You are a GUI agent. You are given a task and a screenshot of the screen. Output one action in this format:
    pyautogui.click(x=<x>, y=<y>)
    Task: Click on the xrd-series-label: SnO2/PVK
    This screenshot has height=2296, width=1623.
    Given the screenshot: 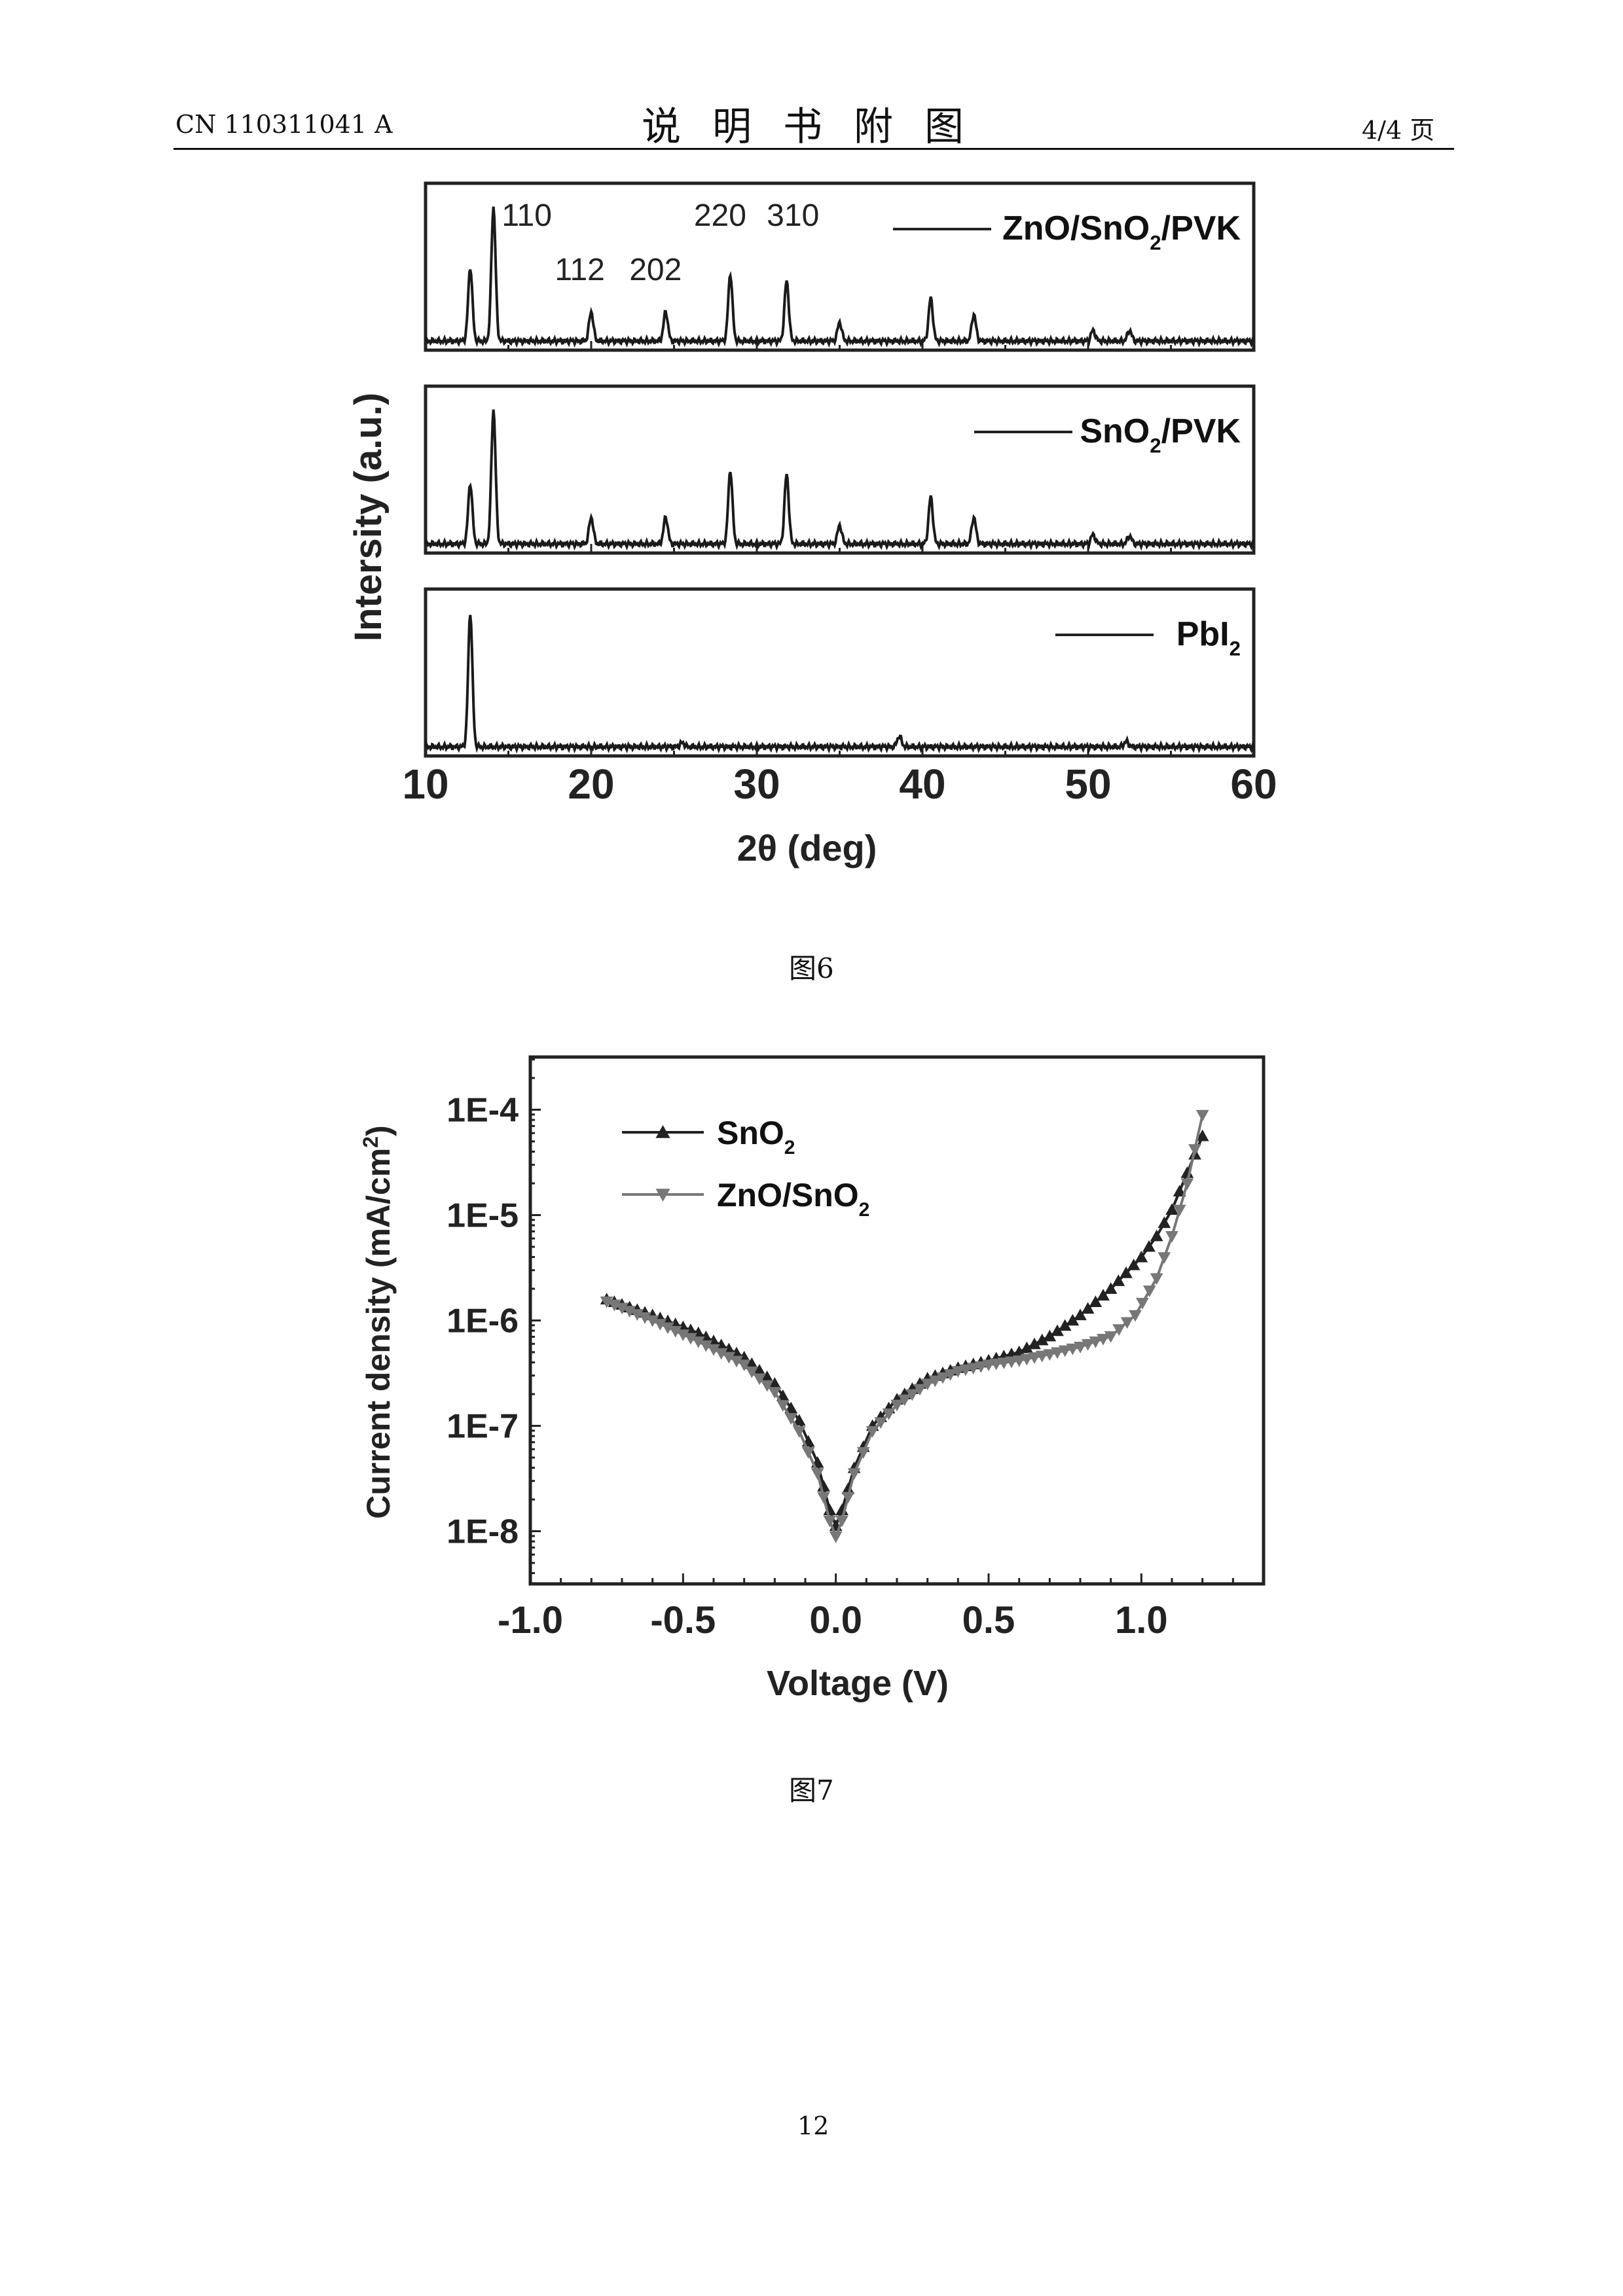 What is the action you would take?
    pyautogui.click(x=1160, y=434)
    